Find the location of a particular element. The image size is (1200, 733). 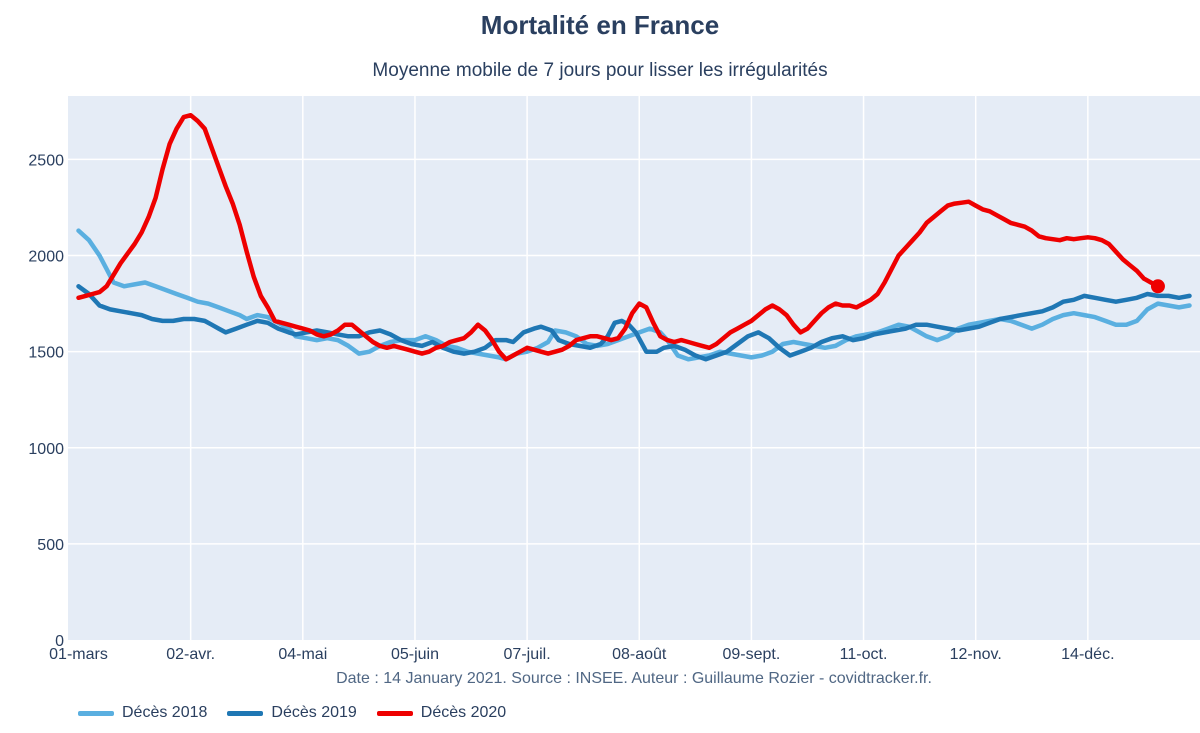

y-tick-label: 1500 is located at coordinates (46, 353).